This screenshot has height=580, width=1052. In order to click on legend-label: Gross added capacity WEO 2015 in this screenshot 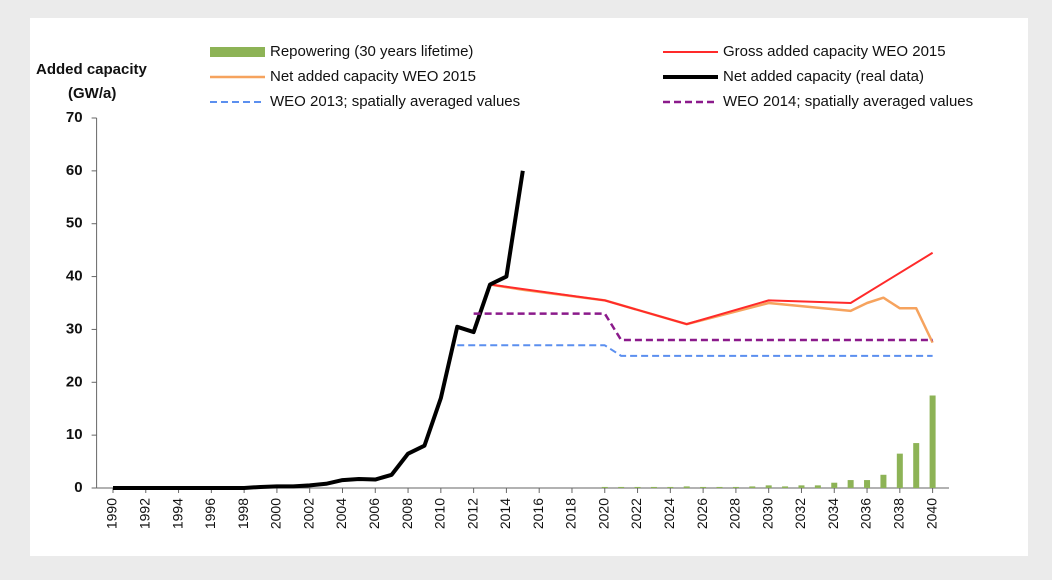, I will do `click(834, 51)`.